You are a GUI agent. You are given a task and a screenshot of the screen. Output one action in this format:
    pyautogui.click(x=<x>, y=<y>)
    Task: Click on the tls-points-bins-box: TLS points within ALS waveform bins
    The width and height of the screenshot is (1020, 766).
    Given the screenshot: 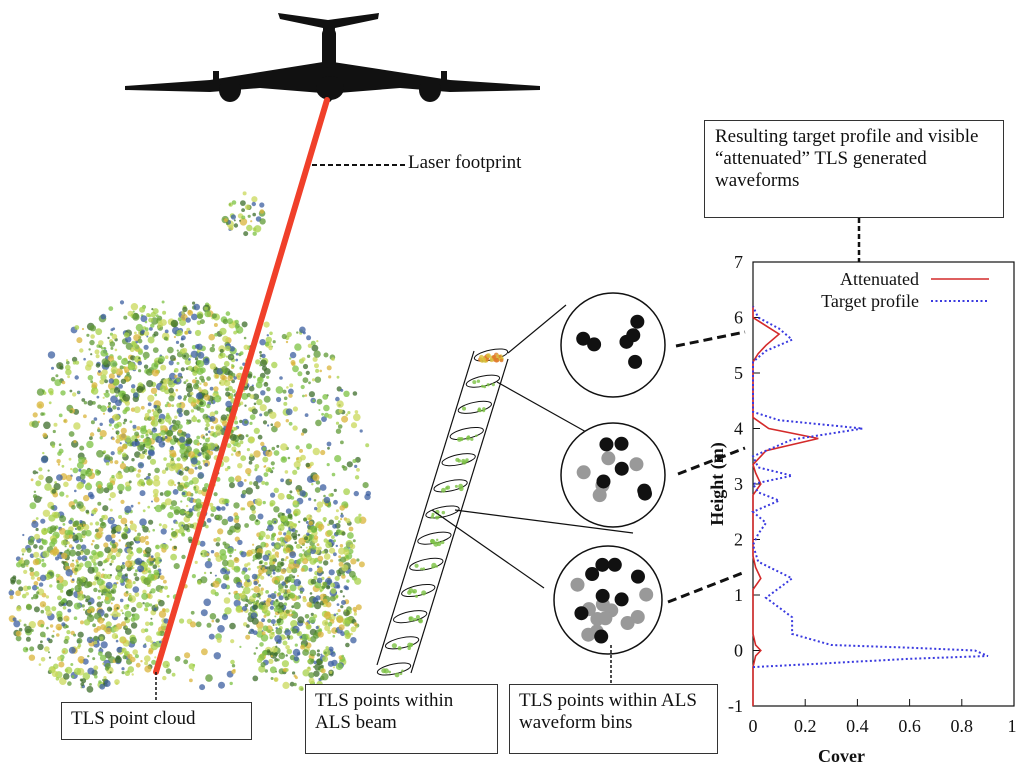 What is the action you would take?
    pyautogui.click(x=613, y=719)
    